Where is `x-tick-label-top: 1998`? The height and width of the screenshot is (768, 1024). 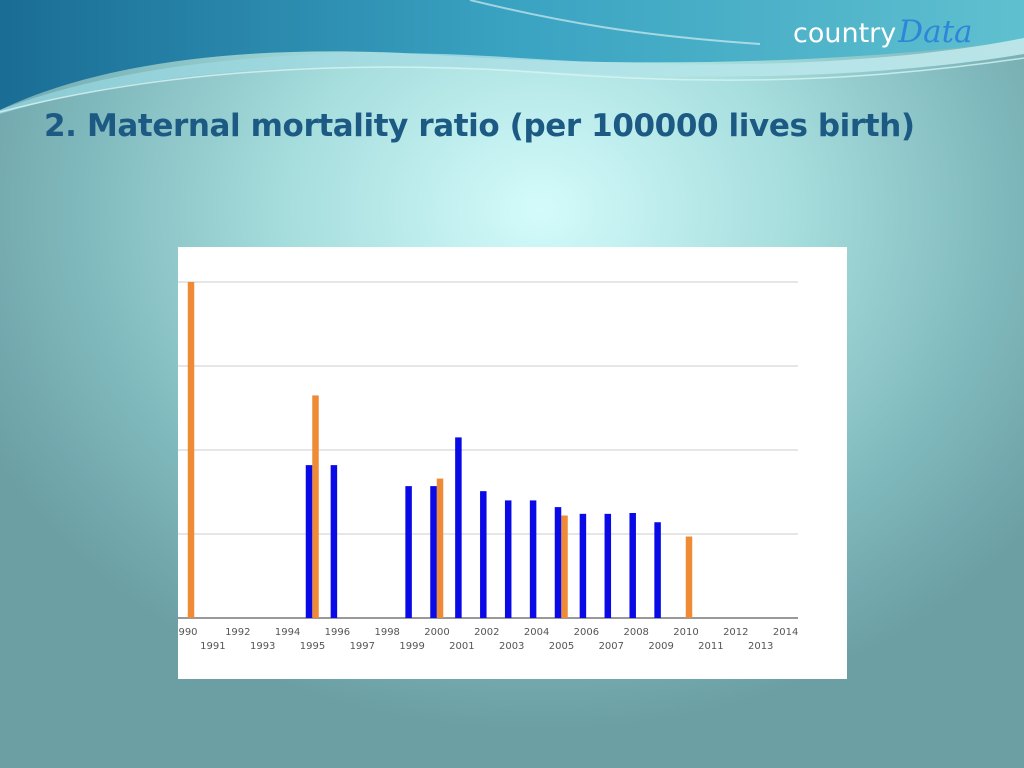
x-tick-label-top: 1998 is located at coordinates (386, 632).